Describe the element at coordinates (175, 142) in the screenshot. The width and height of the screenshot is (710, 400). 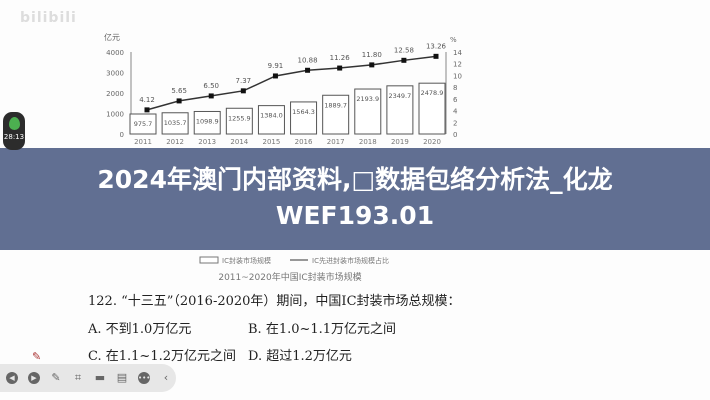
I see `x-tick-label: 2012` at that location.